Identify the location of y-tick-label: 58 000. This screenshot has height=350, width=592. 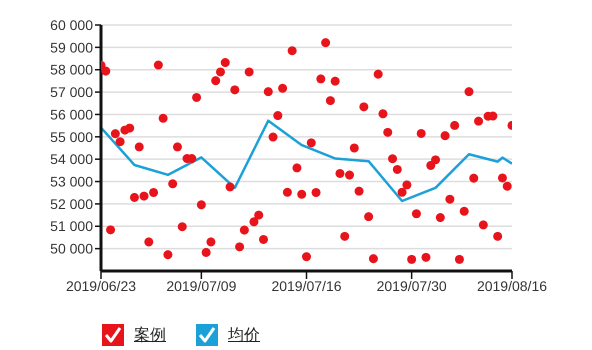
(72, 70).